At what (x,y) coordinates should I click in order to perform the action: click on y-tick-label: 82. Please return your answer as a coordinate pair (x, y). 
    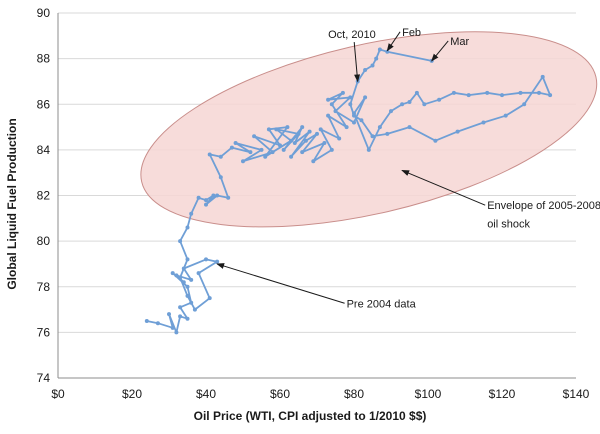
    Looking at the image, I should click on (44, 196).